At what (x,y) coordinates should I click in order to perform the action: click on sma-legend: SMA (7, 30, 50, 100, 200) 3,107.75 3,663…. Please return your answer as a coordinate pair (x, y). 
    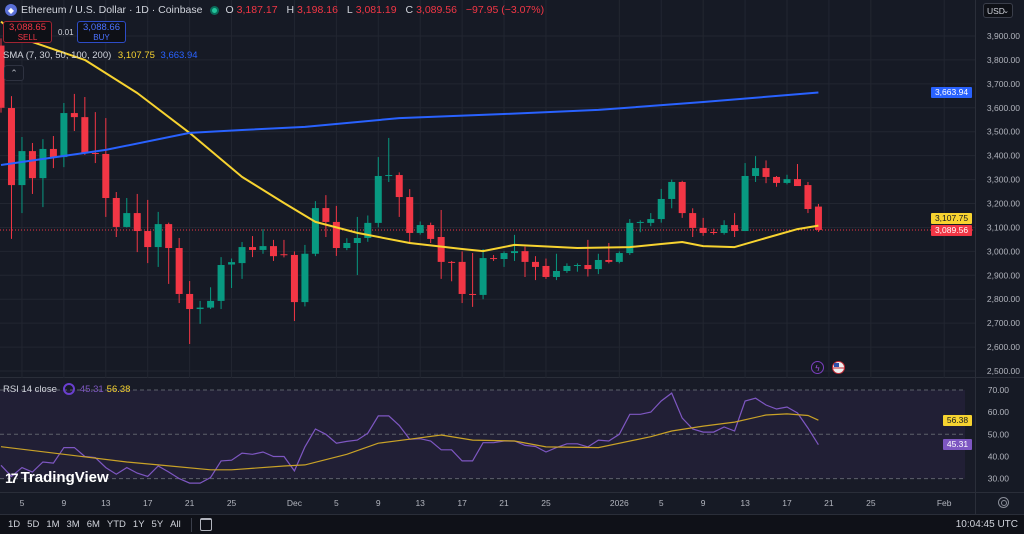
    Looking at the image, I should click on (100, 55).